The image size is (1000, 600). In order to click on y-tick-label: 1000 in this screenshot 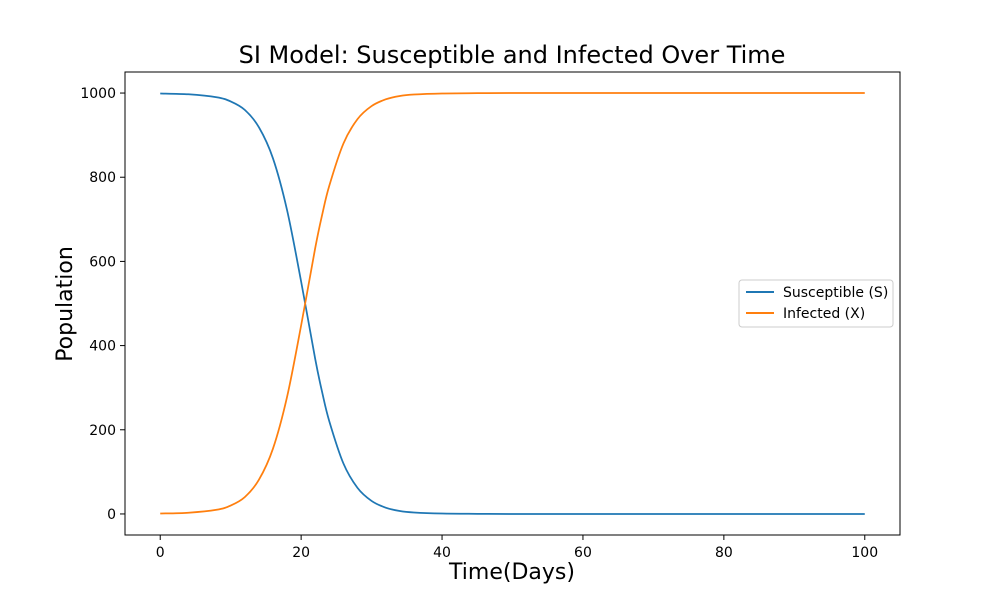, I will do `click(98, 94)`.